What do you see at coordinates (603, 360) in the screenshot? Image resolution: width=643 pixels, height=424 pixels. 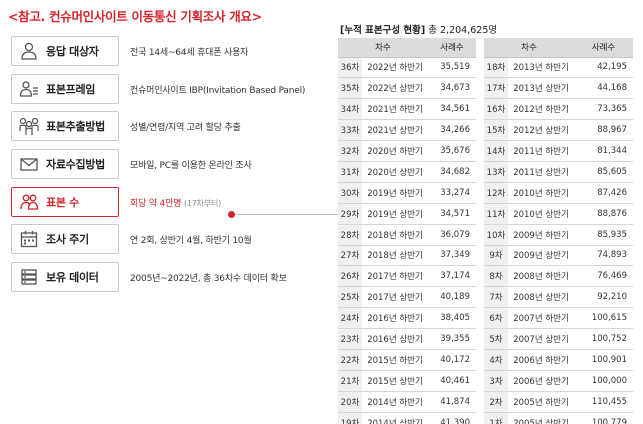 I see `count-cell: 100,901` at bounding box center [603, 360].